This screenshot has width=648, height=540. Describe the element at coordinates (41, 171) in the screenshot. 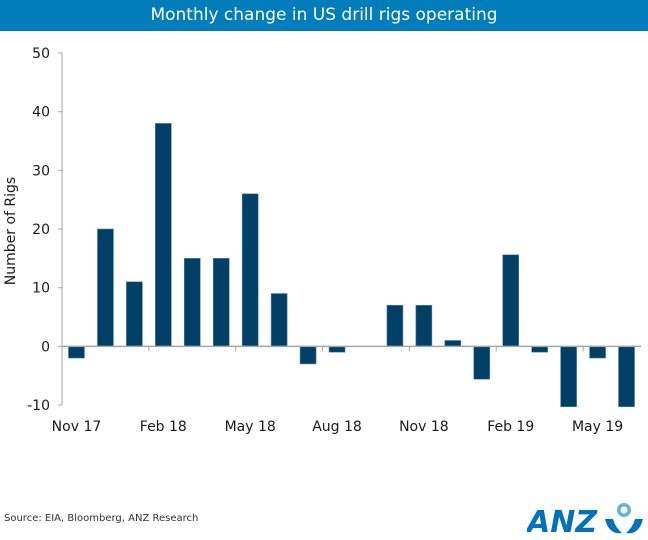

I see `y-tick-label: 30` at that location.